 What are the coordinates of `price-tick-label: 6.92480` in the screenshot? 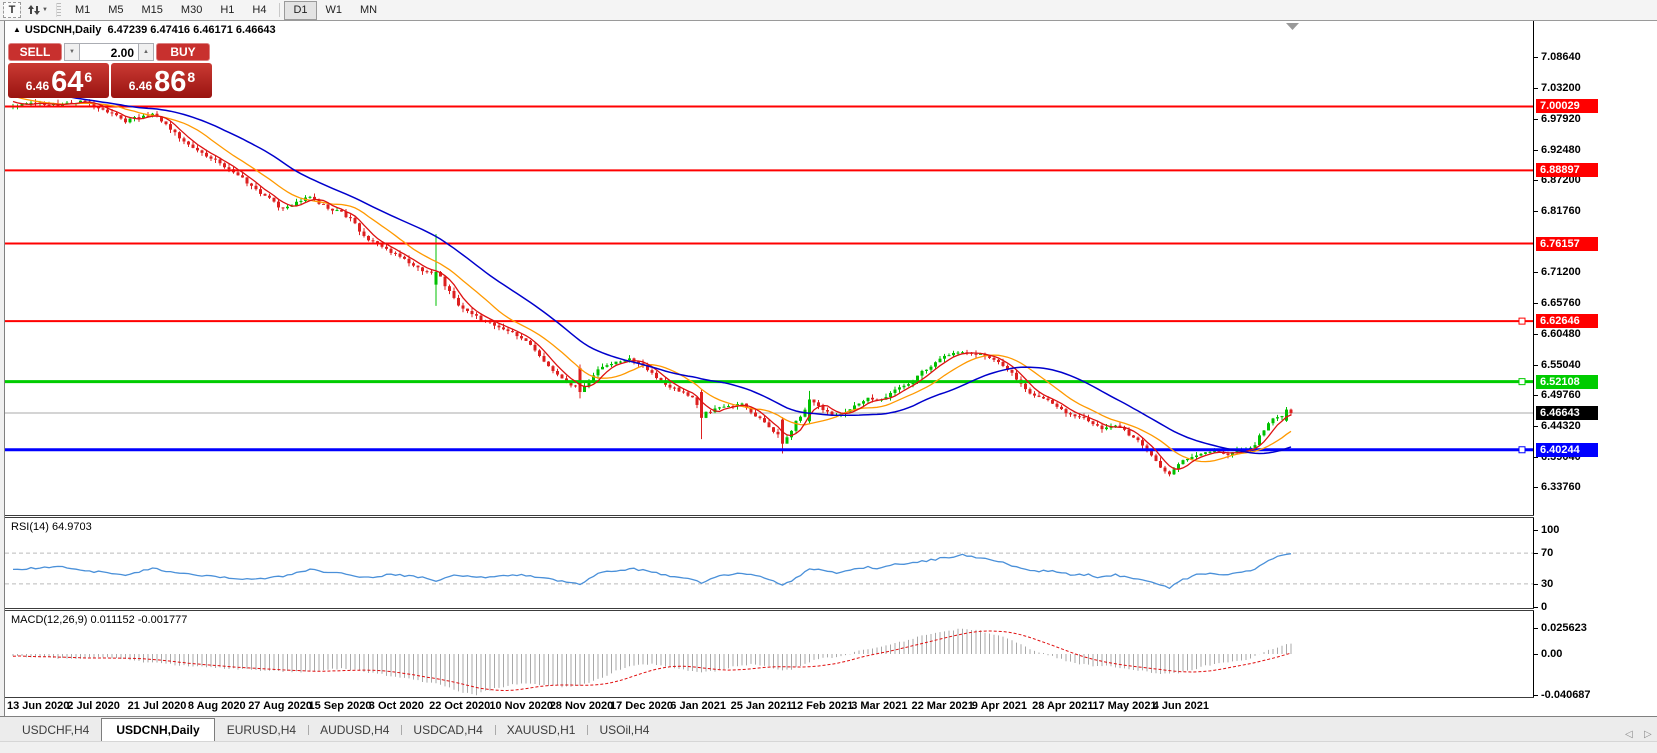 It's located at (1561, 150).